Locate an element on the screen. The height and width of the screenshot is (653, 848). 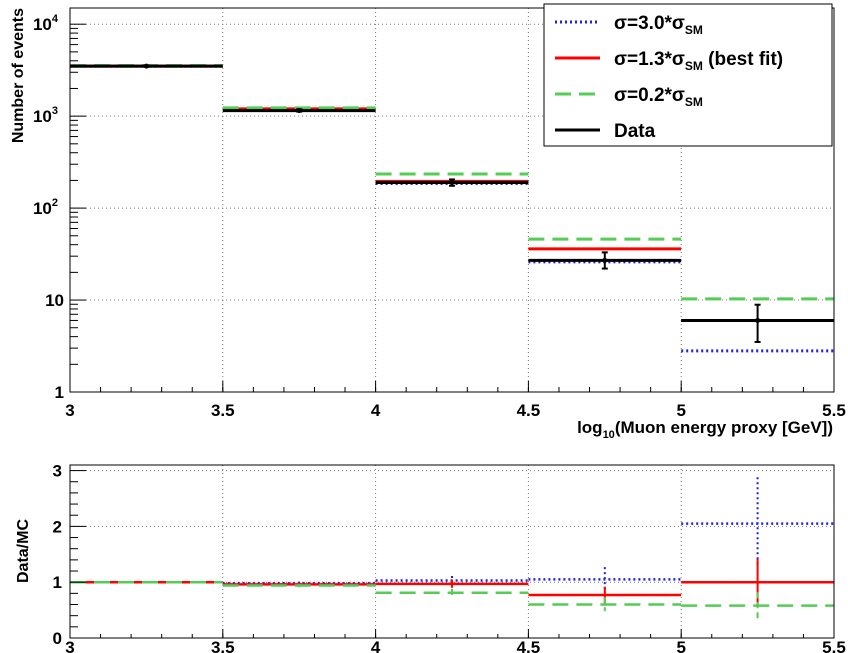
bottom-x-tick-label: 3 is located at coordinates (69, 645).